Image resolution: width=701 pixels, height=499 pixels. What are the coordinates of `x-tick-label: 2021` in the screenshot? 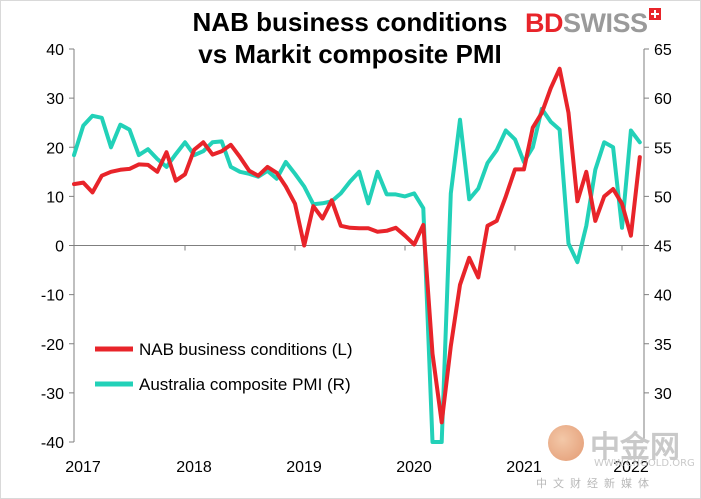 It's located at (524, 467).